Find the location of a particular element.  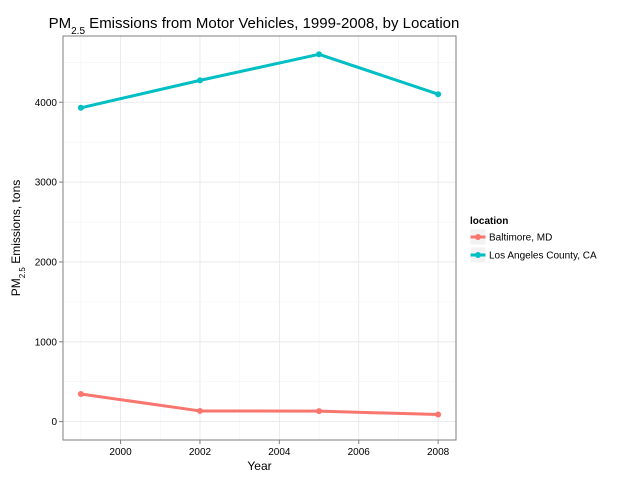

legend-title: location is located at coordinates (489, 221).